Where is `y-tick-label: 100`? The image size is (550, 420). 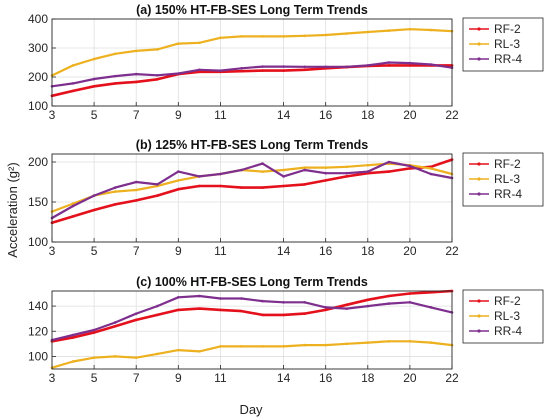 y-tick-label: 100 is located at coordinates (38, 242).